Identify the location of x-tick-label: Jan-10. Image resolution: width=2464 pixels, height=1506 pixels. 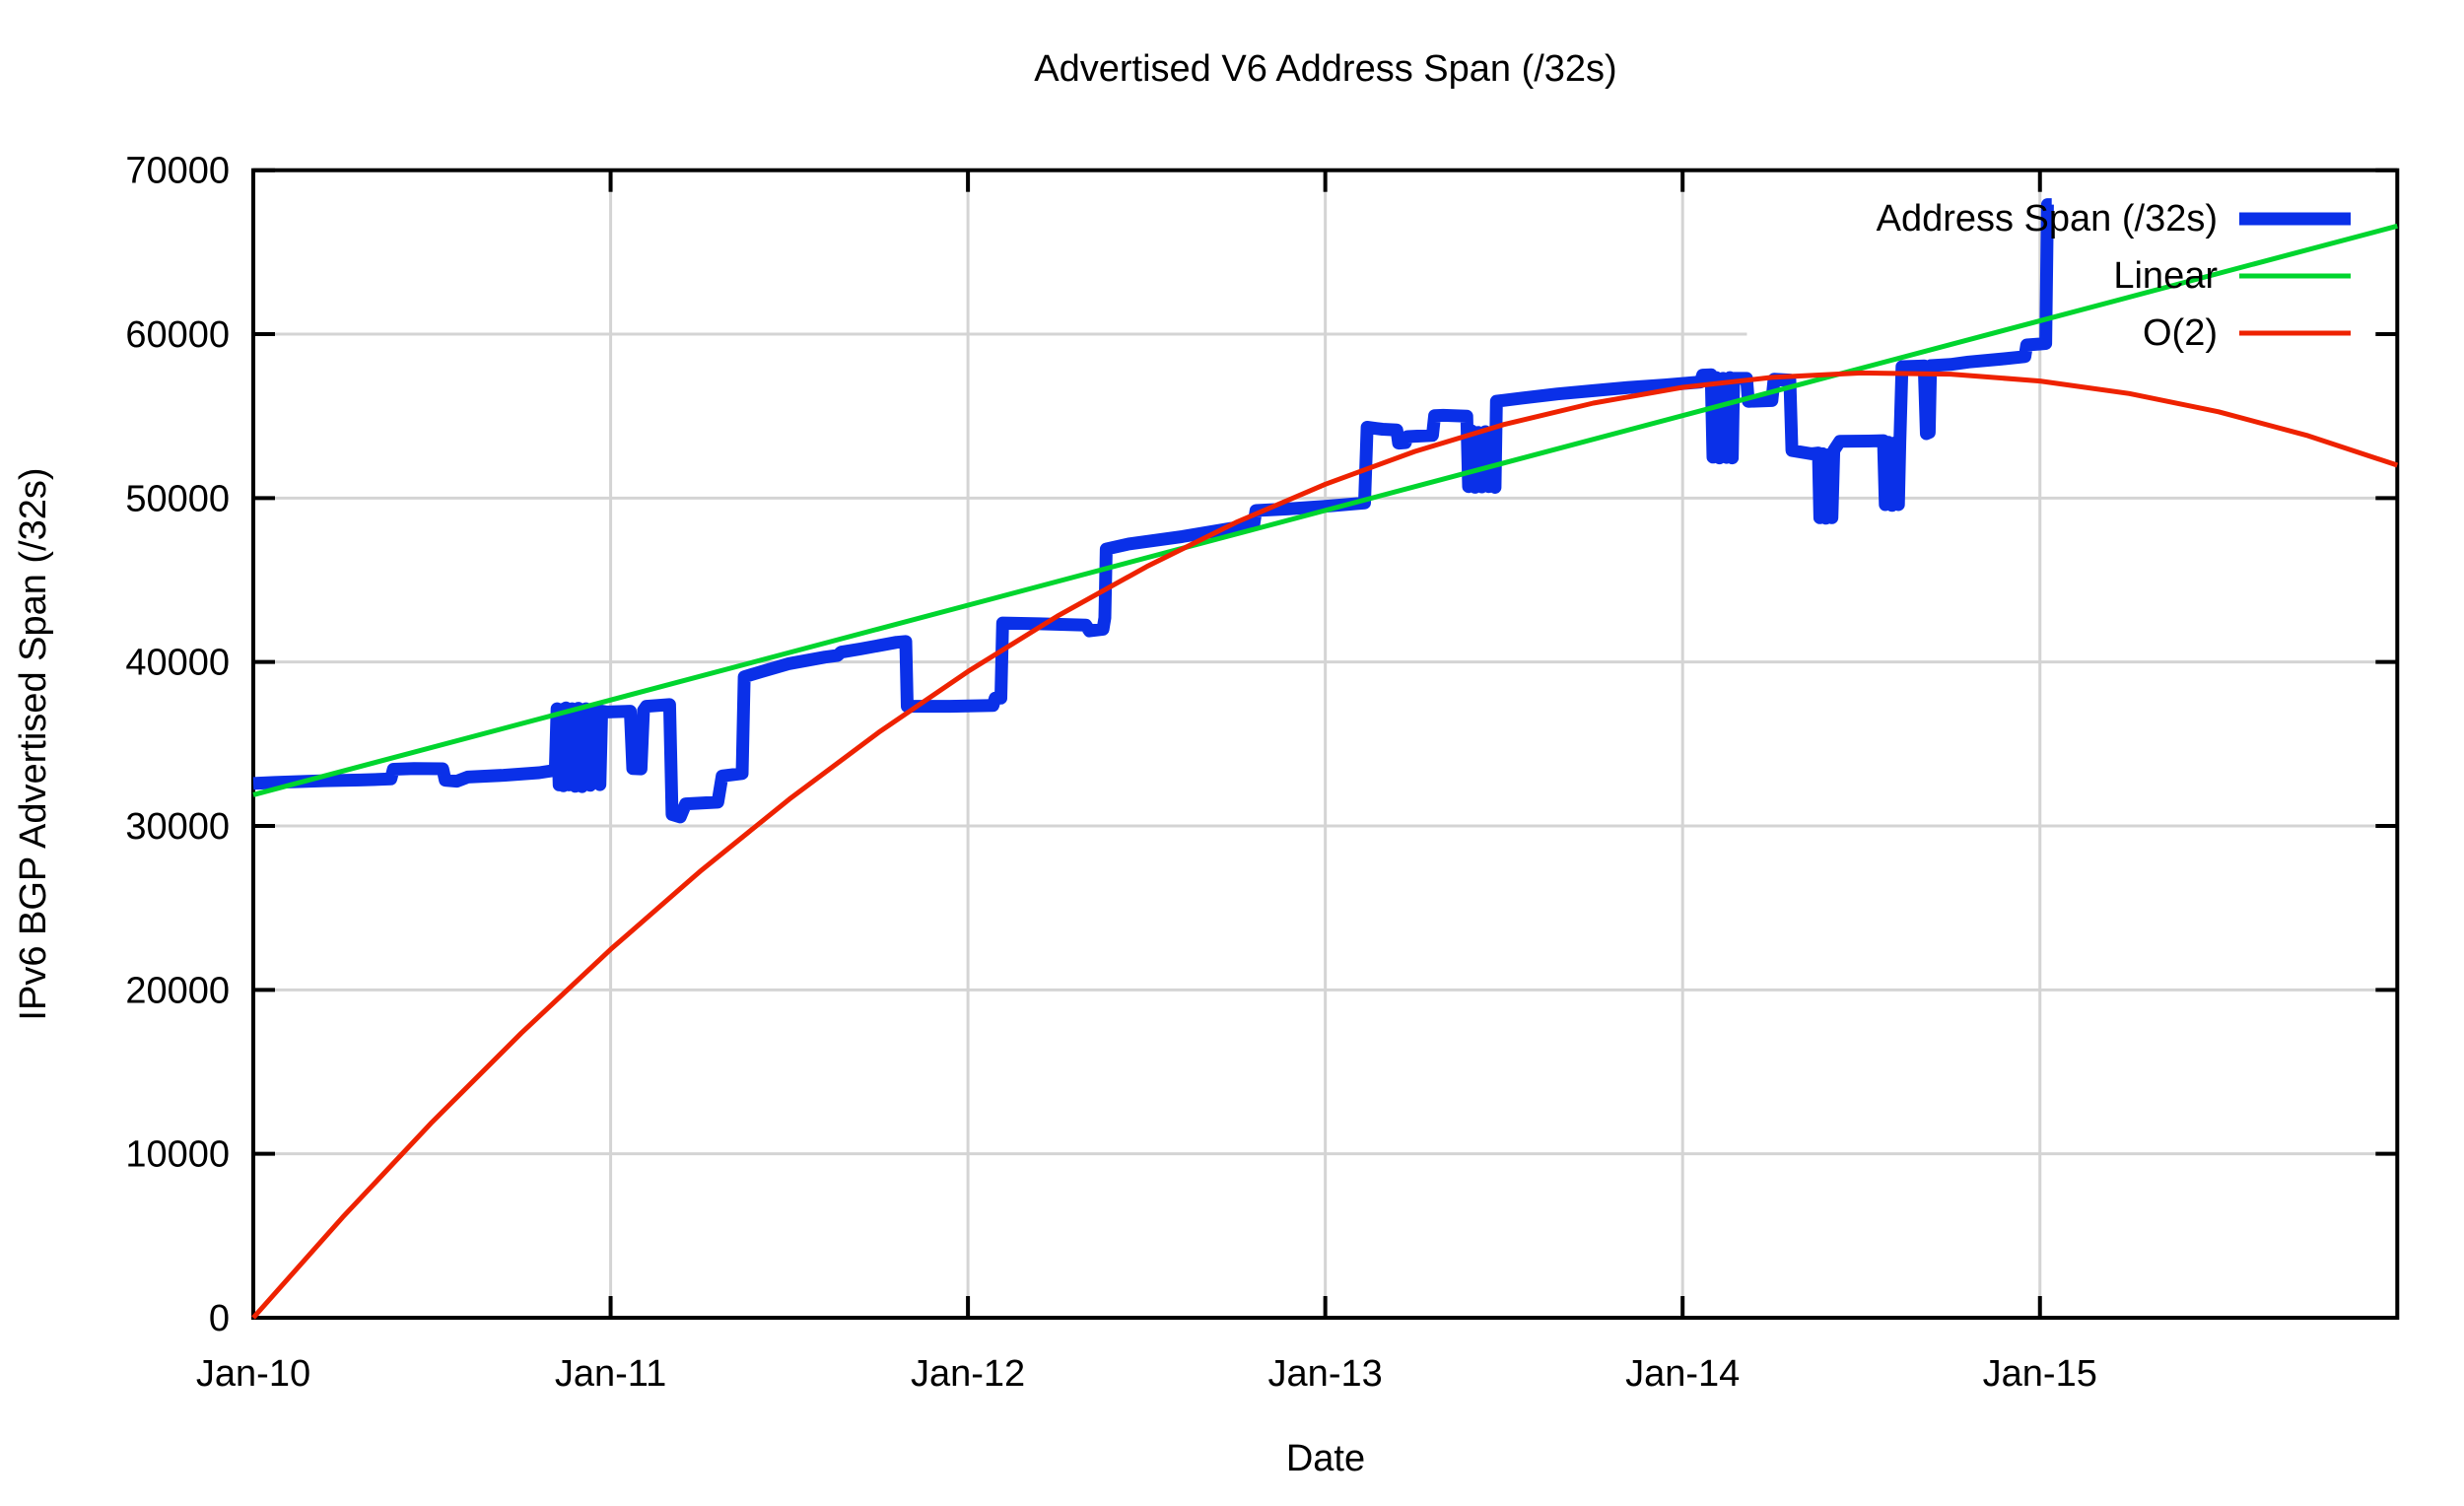
(253, 1374).